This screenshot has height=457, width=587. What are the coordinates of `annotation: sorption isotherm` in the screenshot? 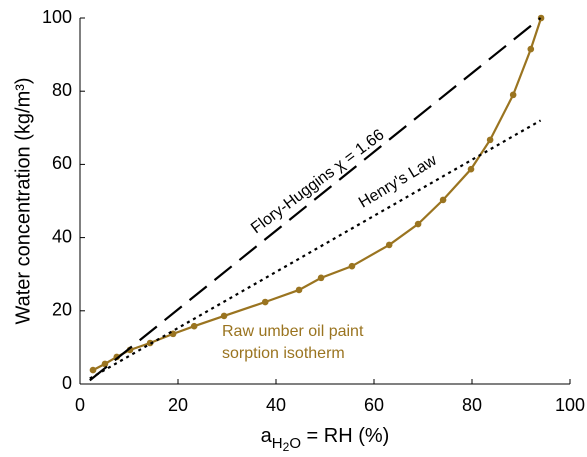 It's located at (283, 353).